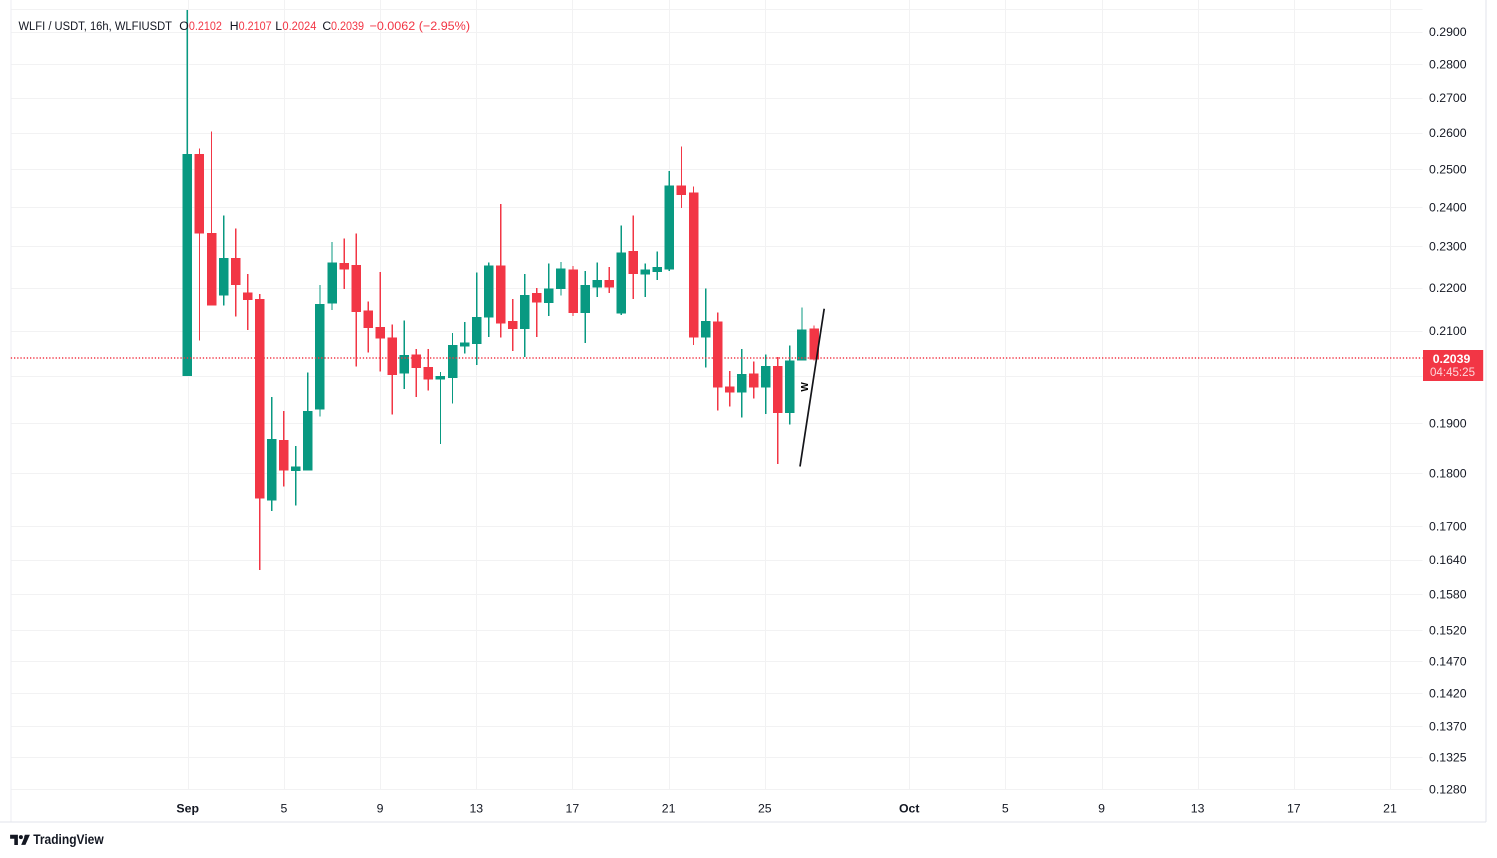 This screenshot has width=1497, height=858. Describe the element at coordinates (1448, 65) in the screenshot. I see `svg-text: 0.2800` at that location.